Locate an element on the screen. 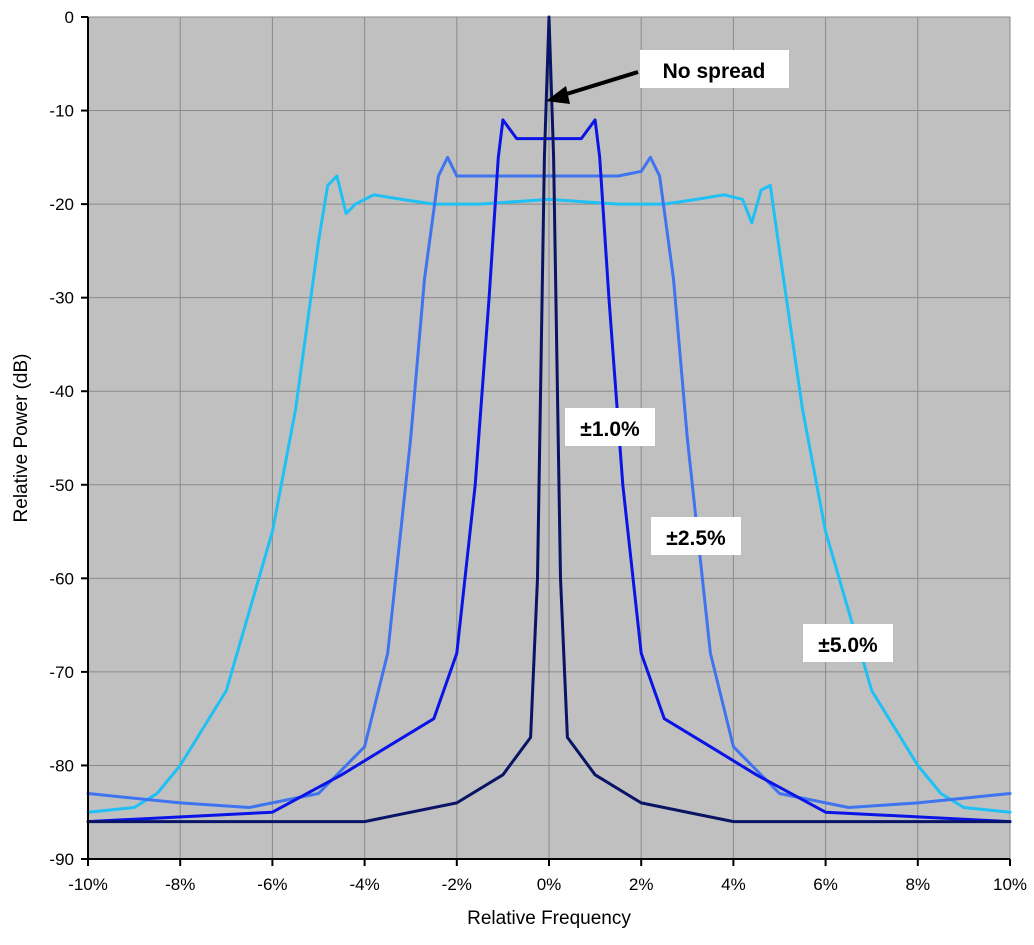 This screenshot has height=945, width=1034. y-tick-label: -90 is located at coordinates (61, 859).